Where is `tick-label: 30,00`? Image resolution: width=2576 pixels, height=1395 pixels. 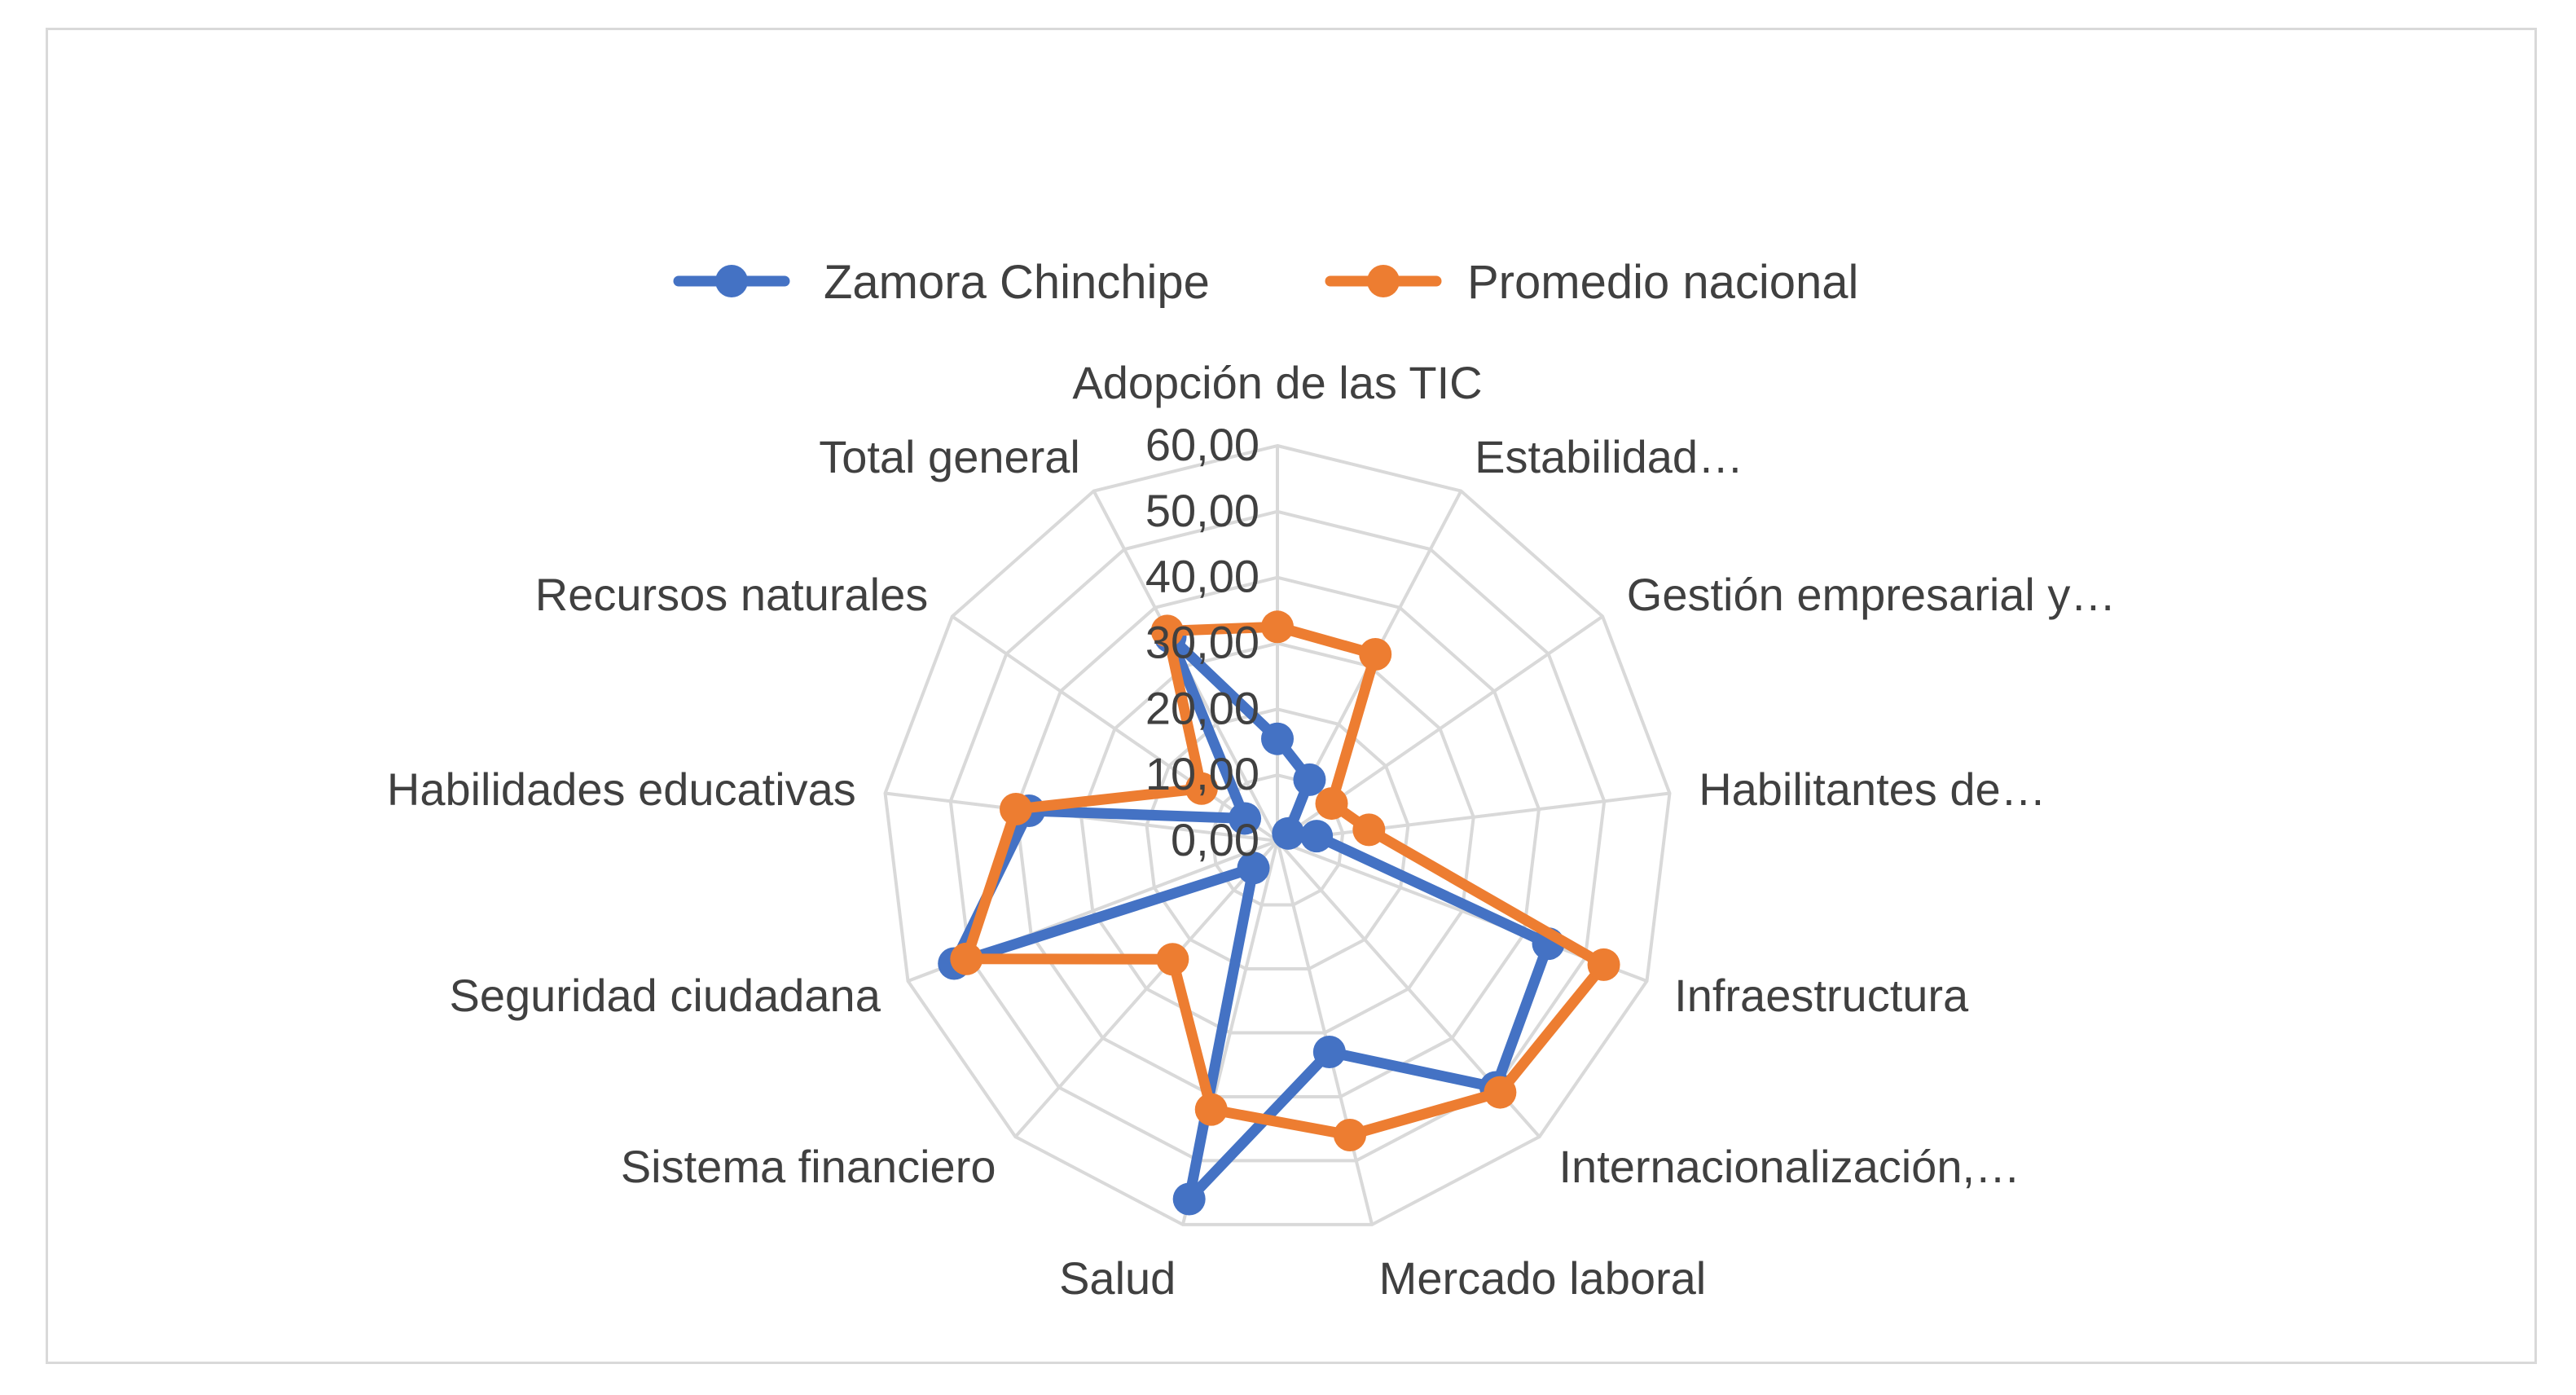 tick-label: 30,00 is located at coordinates (1202, 642).